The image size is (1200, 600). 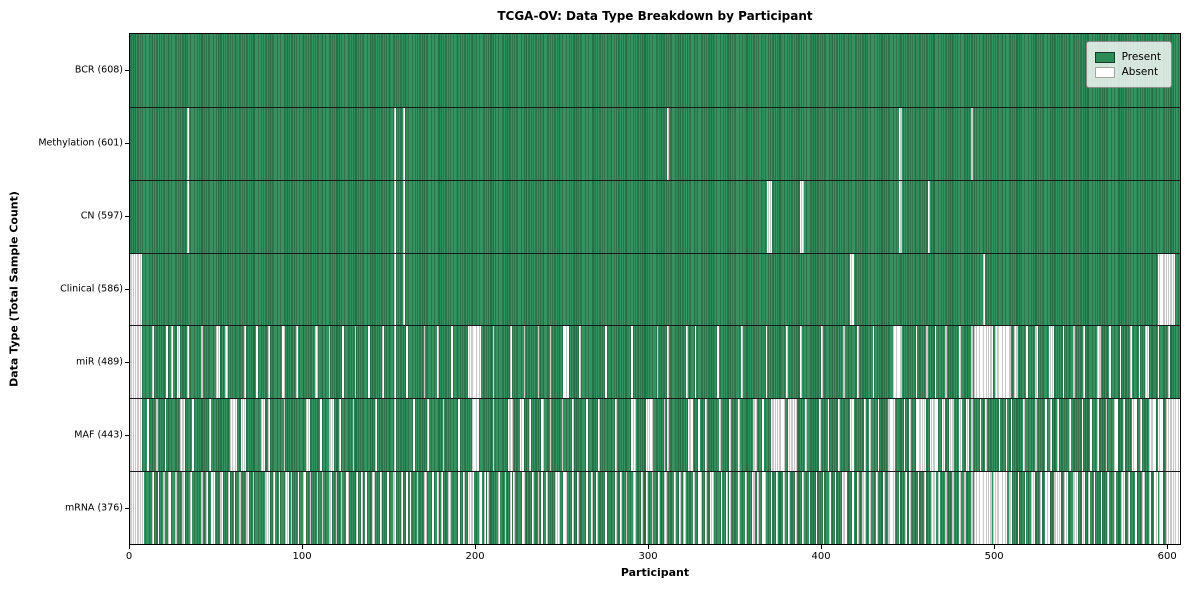 What do you see at coordinates (302, 556) in the screenshot?
I see `x-tick-label-100: 100` at bounding box center [302, 556].